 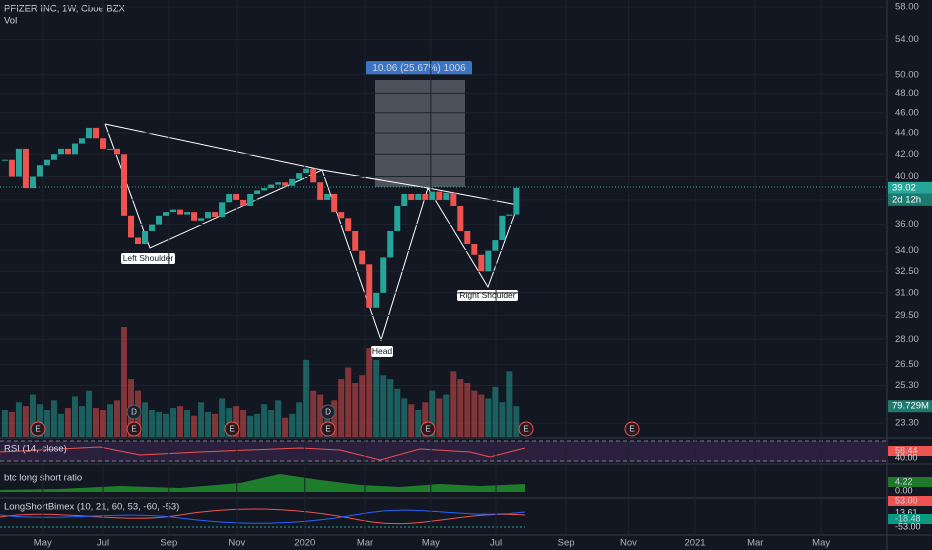 I want to click on pane-label: 53.00, so click(x=906, y=500).